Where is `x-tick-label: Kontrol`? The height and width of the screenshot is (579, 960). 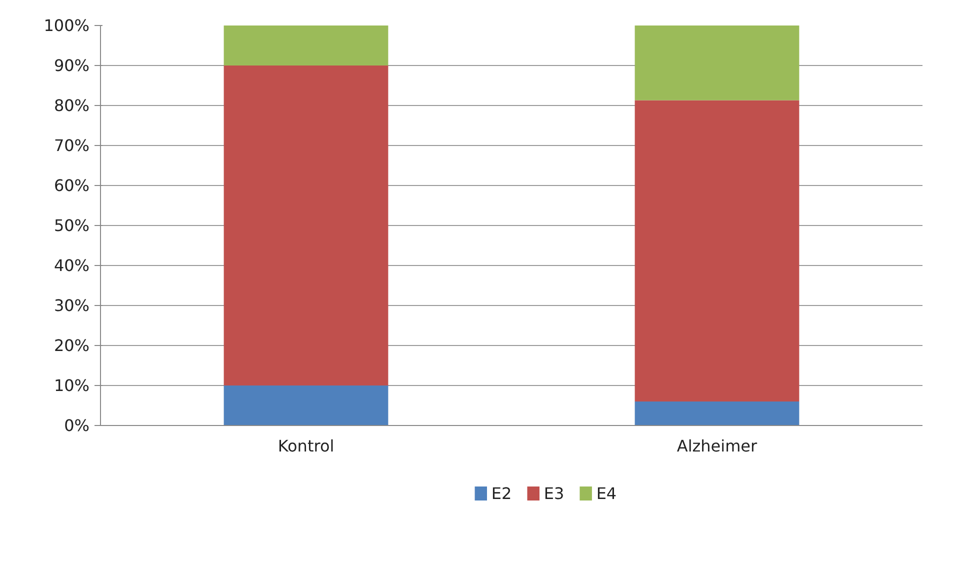 x-tick-label: Kontrol is located at coordinates (306, 446).